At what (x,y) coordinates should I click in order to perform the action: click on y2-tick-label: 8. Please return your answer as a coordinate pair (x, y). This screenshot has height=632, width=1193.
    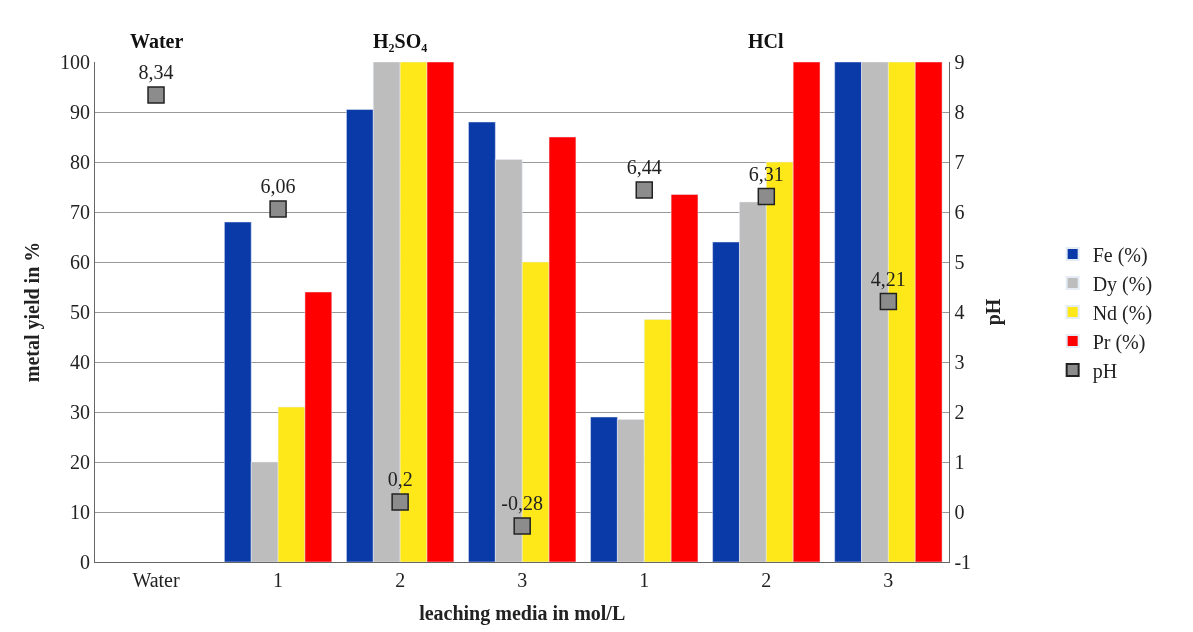
    Looking at the image, I should click on (959, 112).